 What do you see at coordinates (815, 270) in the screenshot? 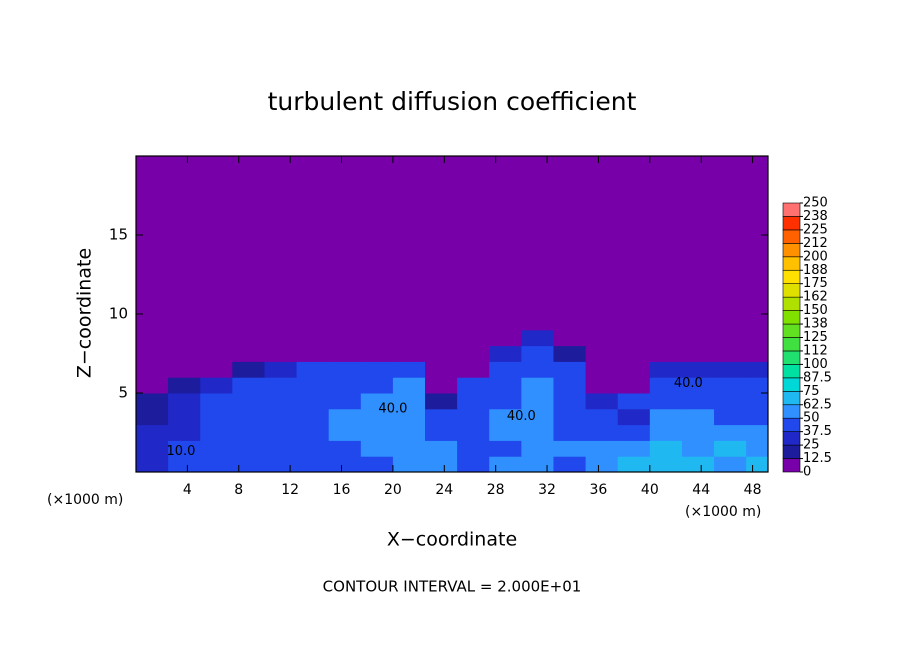
I see `colorbar-tick-label: 188` at bounding box center [815, 270].